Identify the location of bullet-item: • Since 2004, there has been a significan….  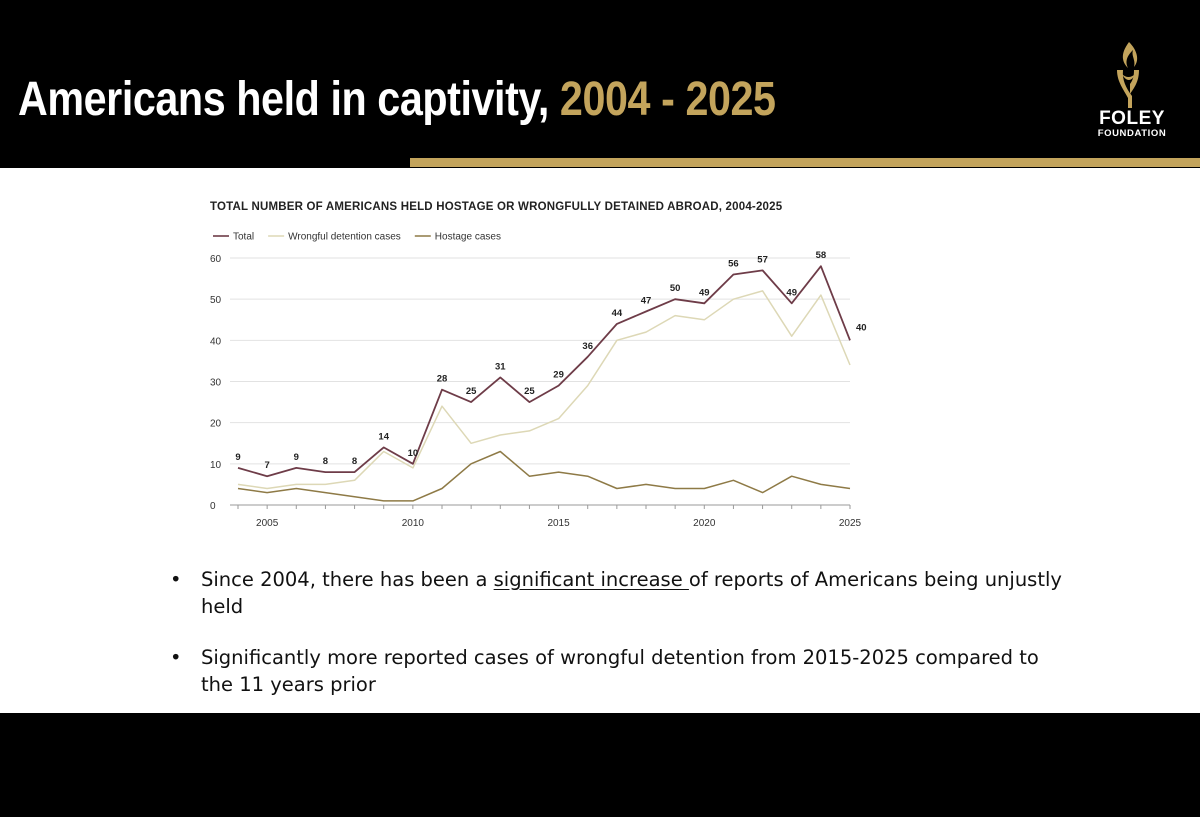
(620, 593).